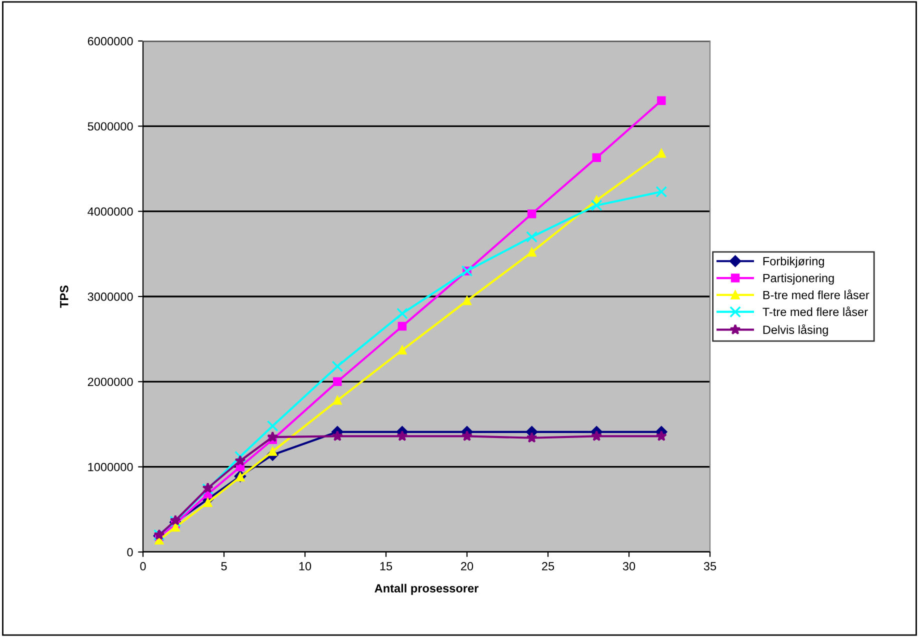 The width and height of the screenshot is (919, 637). I want to click on x-tick-label: 0, so click(143, 566).